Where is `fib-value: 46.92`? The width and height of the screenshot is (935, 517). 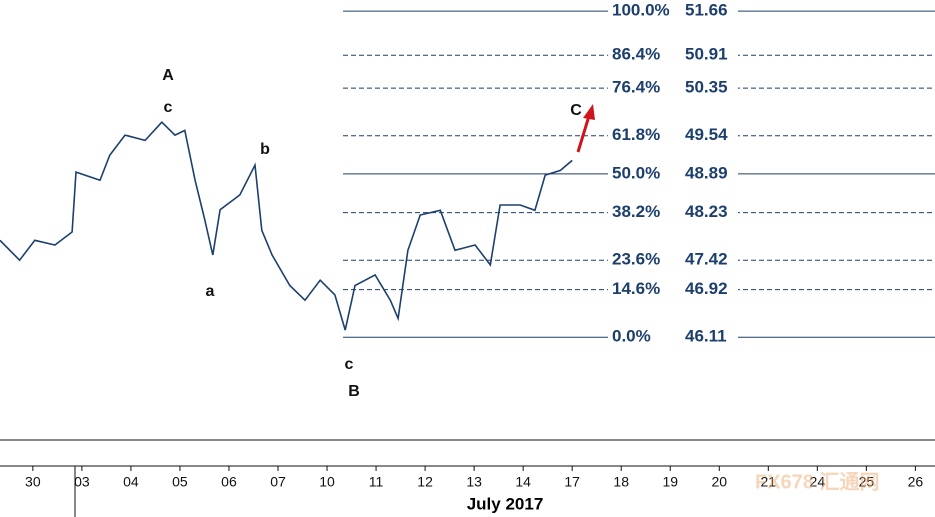 fib-value: 46.92 is located at coordinates (706, 288).